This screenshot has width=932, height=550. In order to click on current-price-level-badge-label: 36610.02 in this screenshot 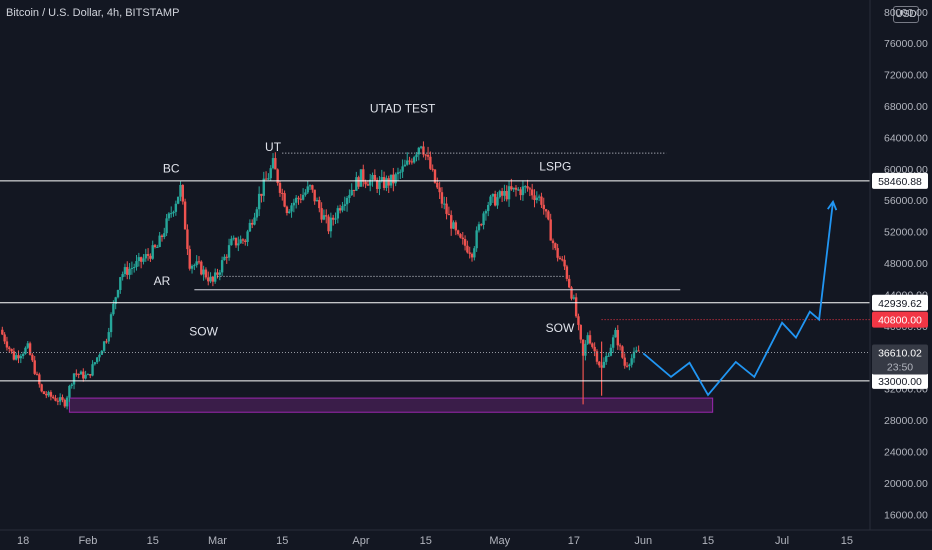, I will do `click(900, 353)`.